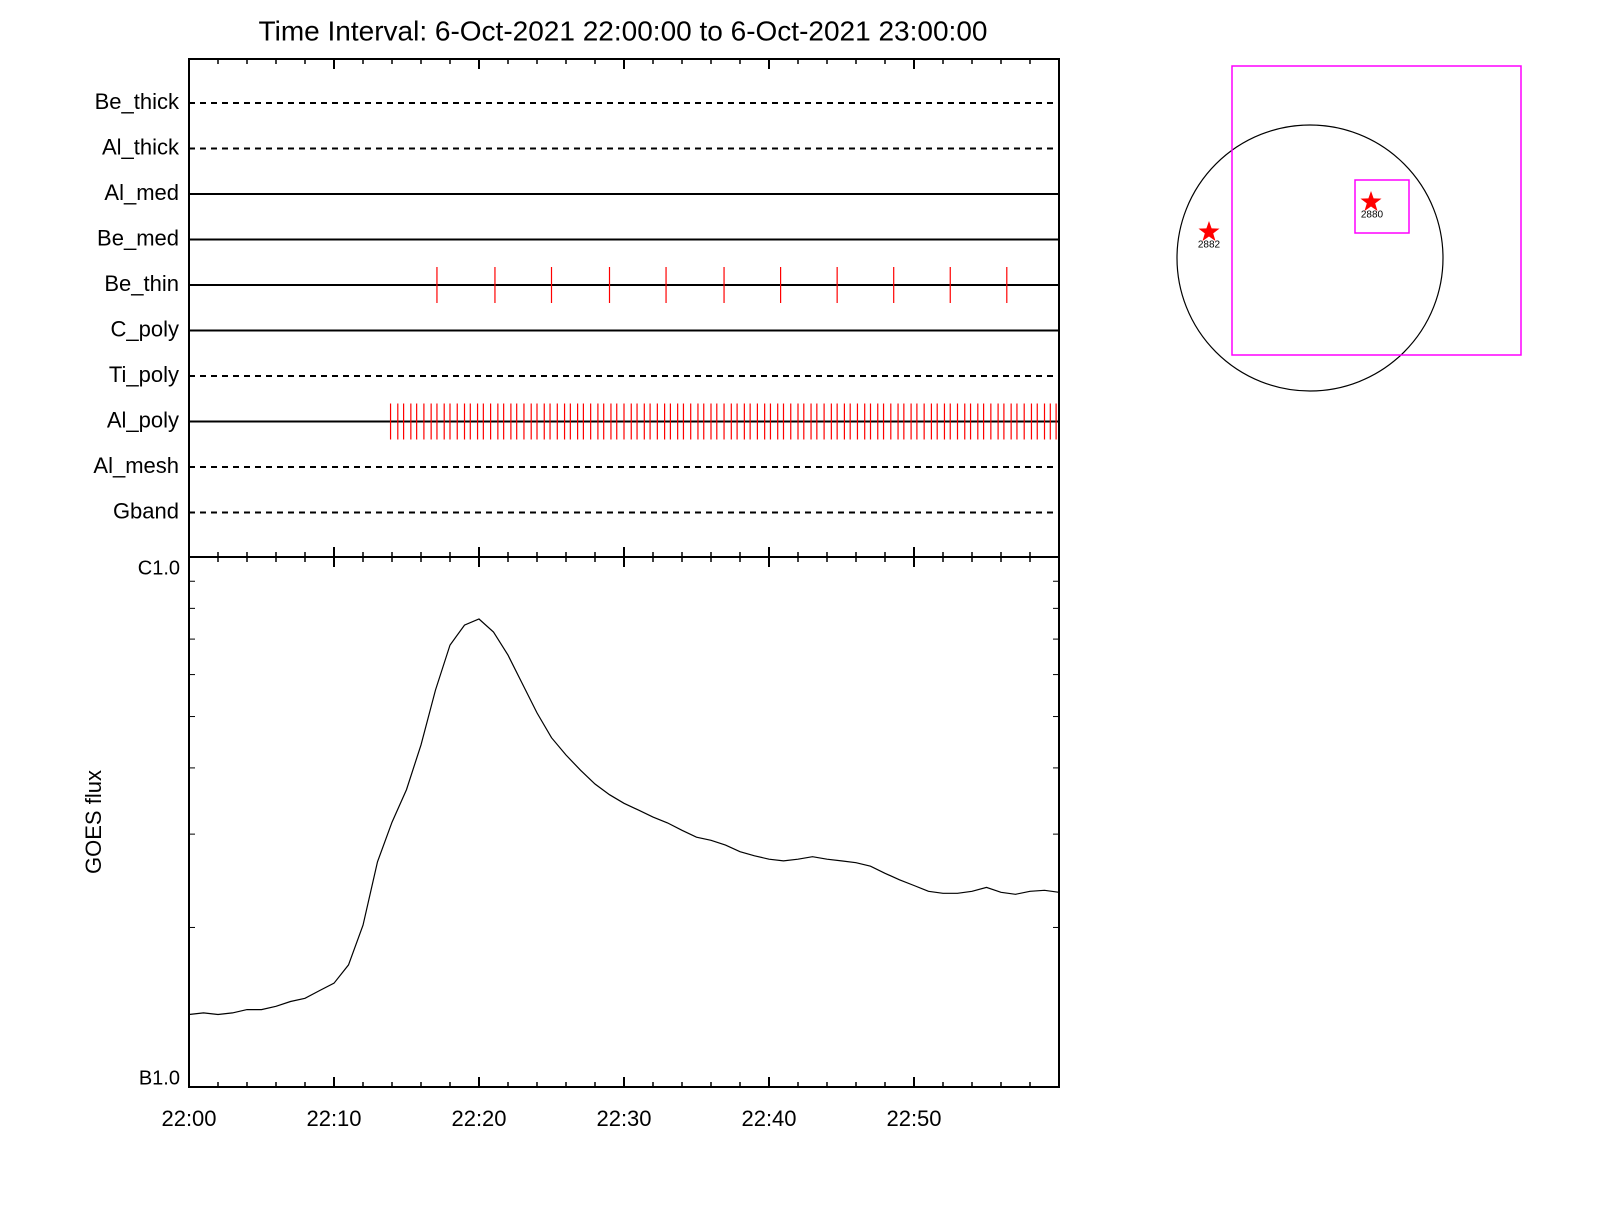  What do you see at coordinates (333, 1118) in the screenshot?
I see `x-tick-label: 22:10` at bounding box center [333, 1118].